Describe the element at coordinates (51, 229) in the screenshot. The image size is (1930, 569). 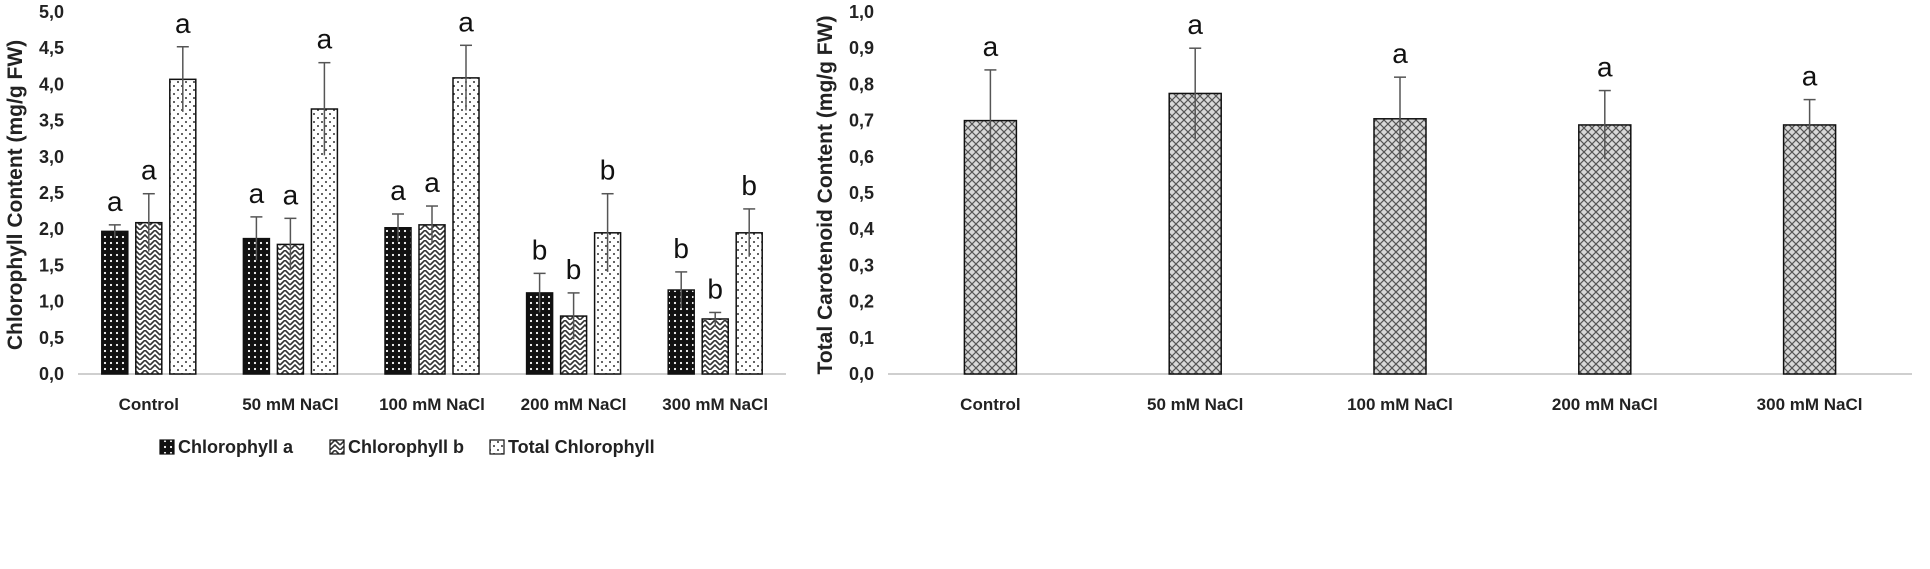
I see `y-tick-label: 2,0` at that location.